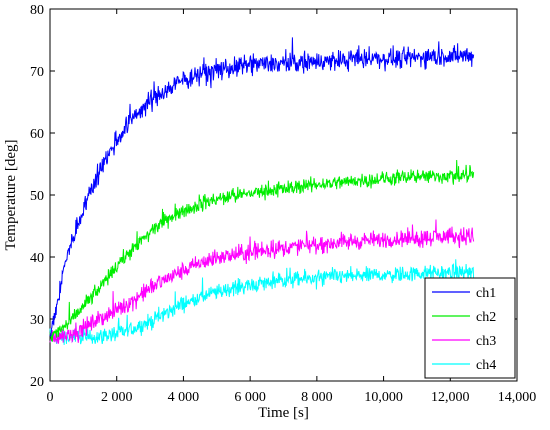 The height and width of the screenshot is (430, 550). What do you see at coordinates (37, 196) in the screenshot?
I see `y-tick-label: 50` at bounding box center [37, 196].